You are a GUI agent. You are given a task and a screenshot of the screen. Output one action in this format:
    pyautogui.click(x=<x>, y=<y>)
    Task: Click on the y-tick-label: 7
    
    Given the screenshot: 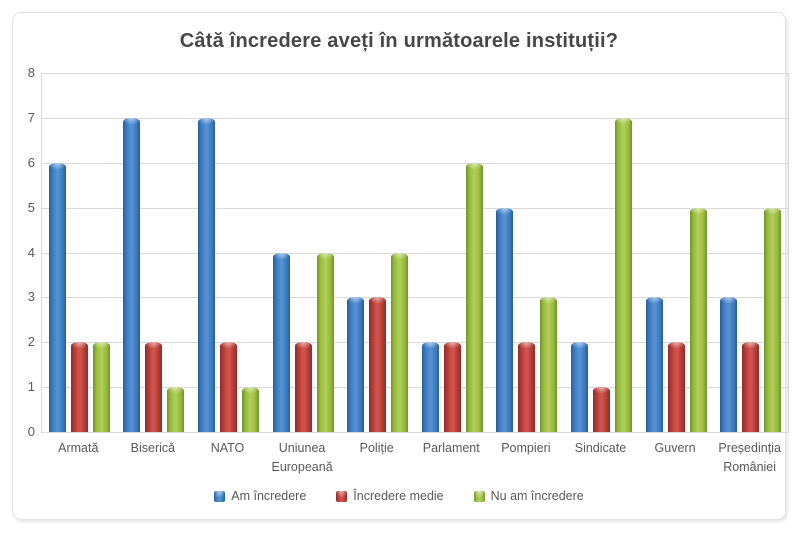 What is the action you would take?
    pyautogui.click(x=31, y=117)
    